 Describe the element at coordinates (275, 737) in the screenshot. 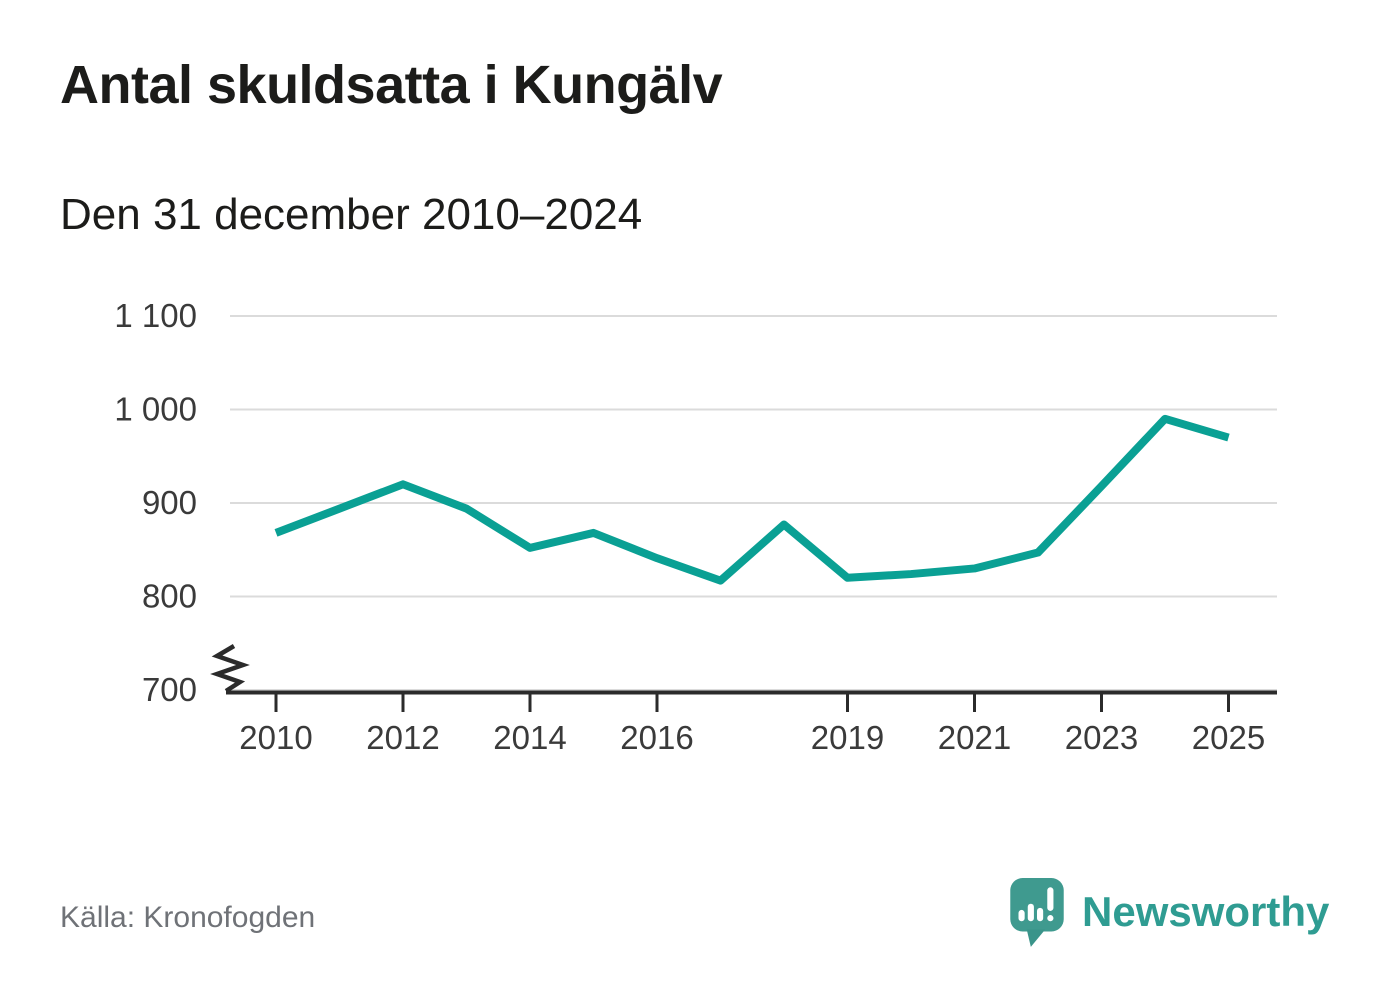

I see `x-axis-tick-label: 2010` at that location.